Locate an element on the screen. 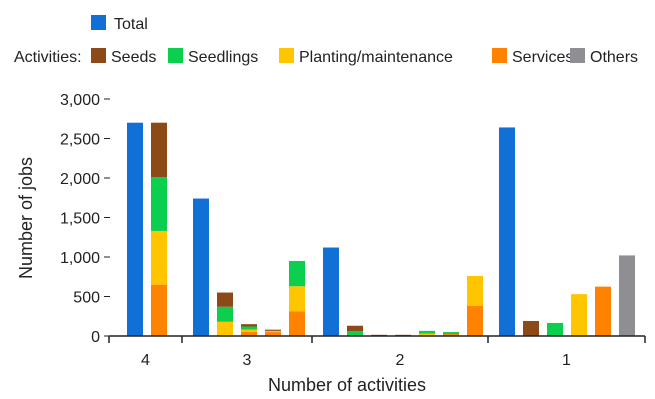 The image size is (655, 399). y-axis-title: Number of jobs is located at coordinates (26, 218).